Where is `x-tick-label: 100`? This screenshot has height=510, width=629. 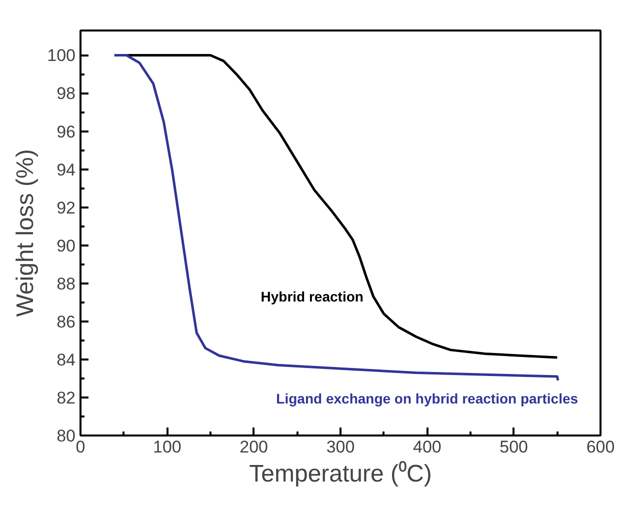
x-tick-label: 100 is located at coordinates (167, 447).